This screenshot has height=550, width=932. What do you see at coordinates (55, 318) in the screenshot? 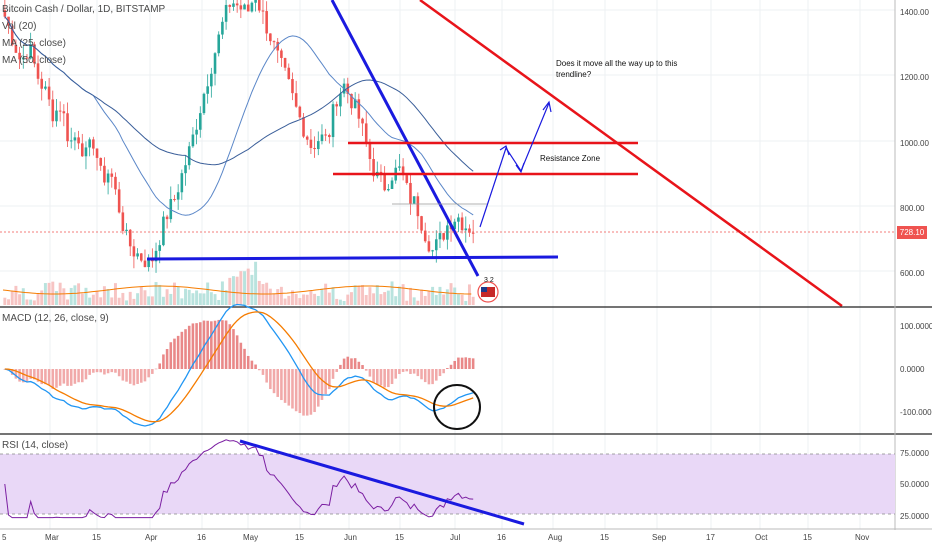
I see `macd-label: MACD (12, 26, close, 9)` at bounding box center [55, 318].